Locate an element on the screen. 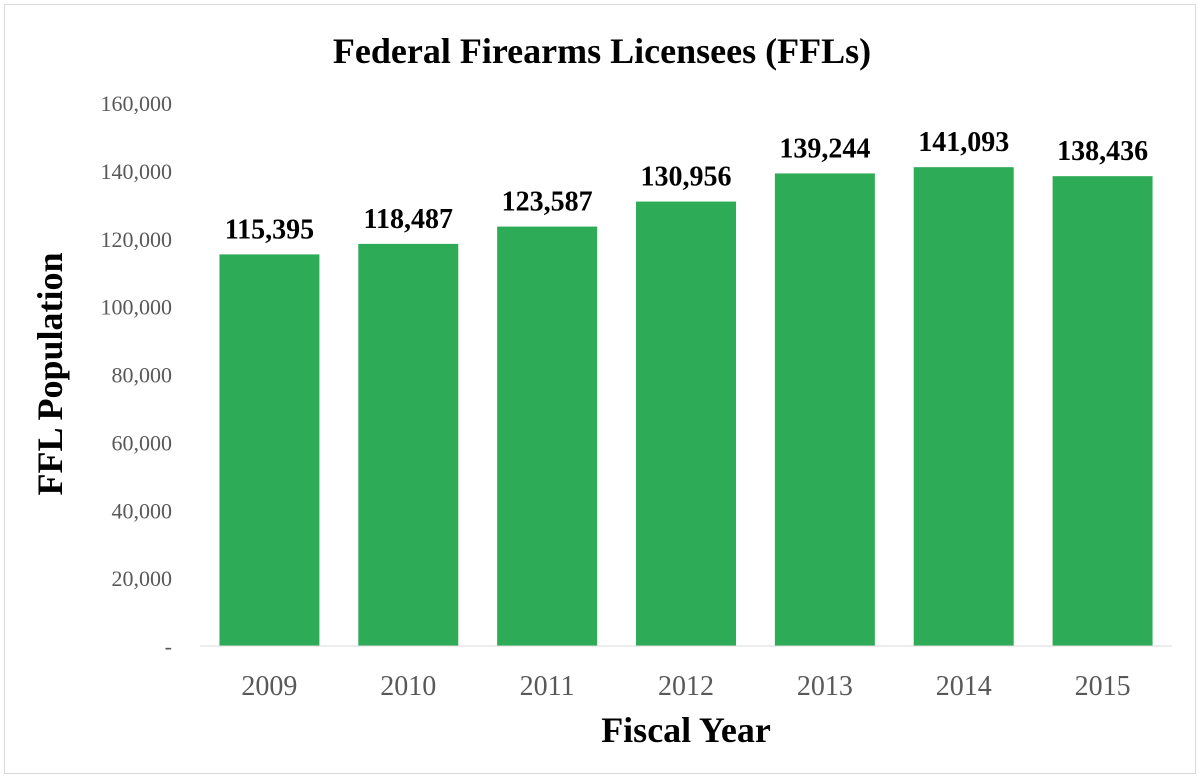 The image size is (1202, 780). x-axis-label: Fiscal Year is located at coordinates (686, 730).